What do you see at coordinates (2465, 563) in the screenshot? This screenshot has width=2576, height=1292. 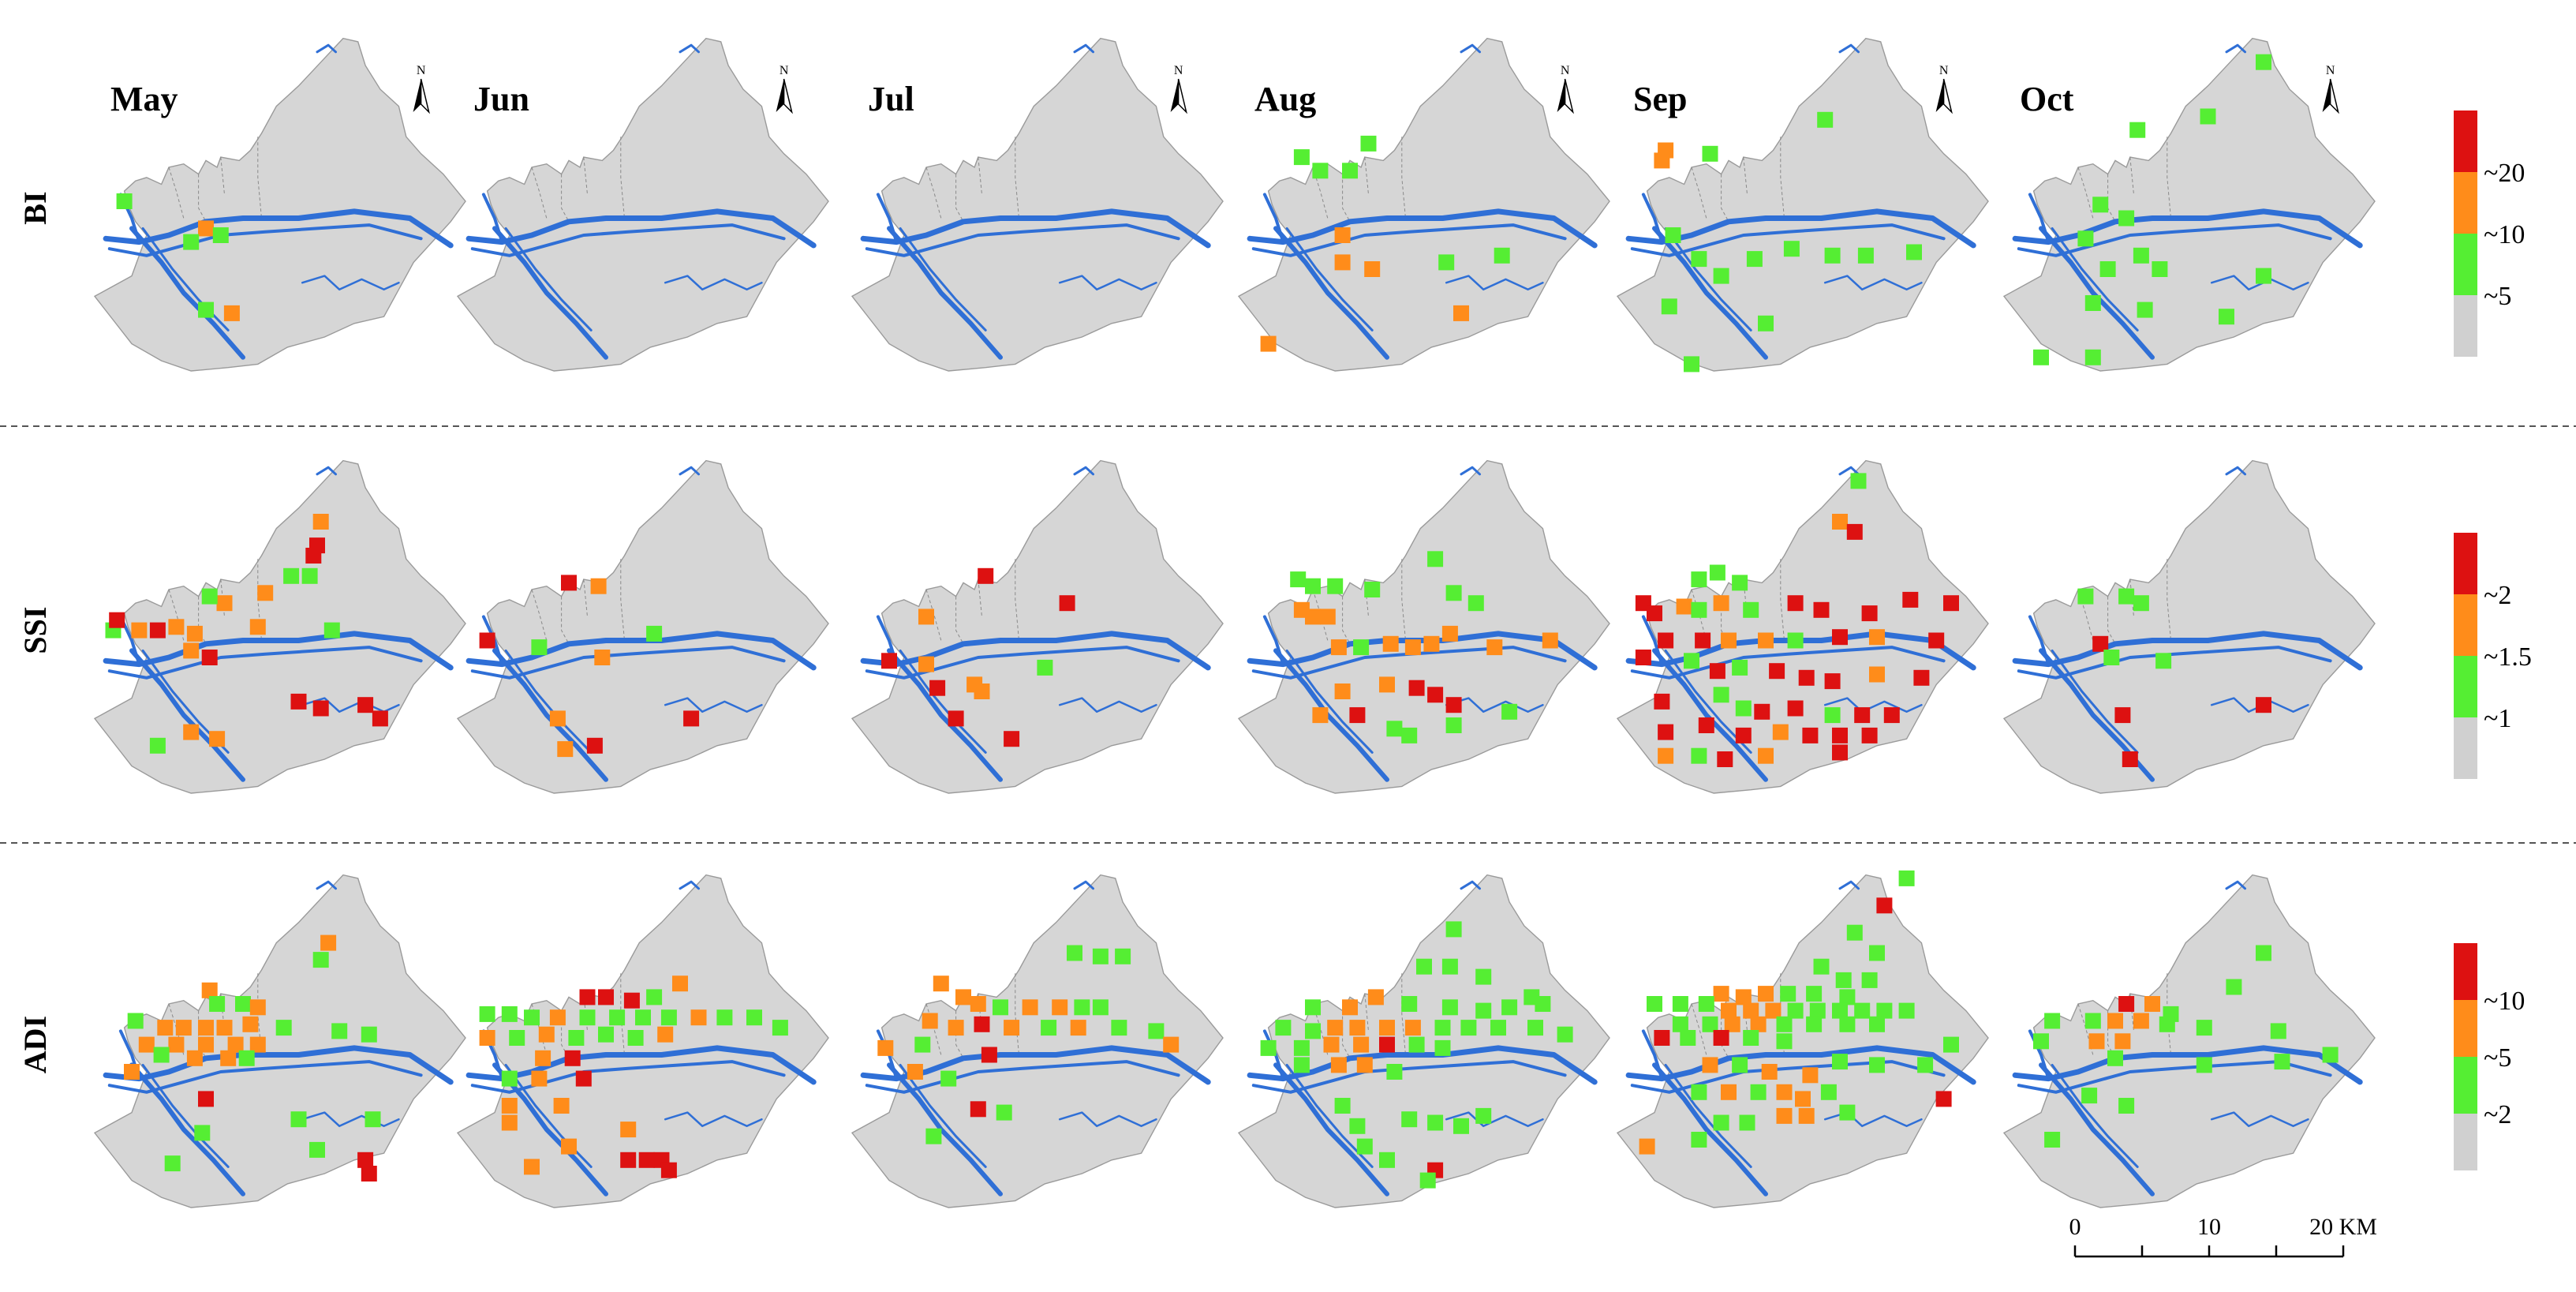 I see `legend-swatch` at bounding box center [2465, 563].